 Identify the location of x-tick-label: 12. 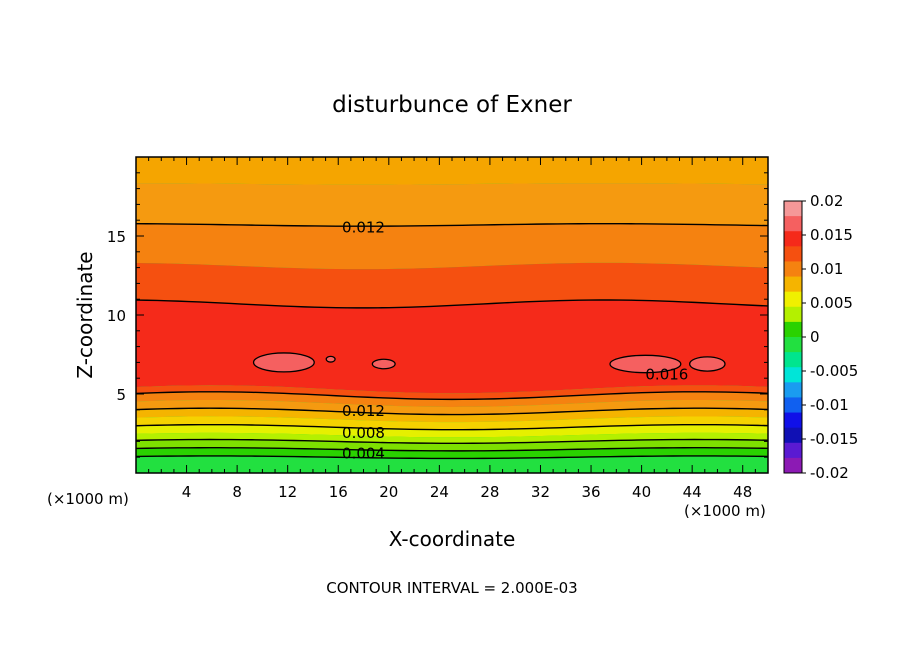
(287, 492).